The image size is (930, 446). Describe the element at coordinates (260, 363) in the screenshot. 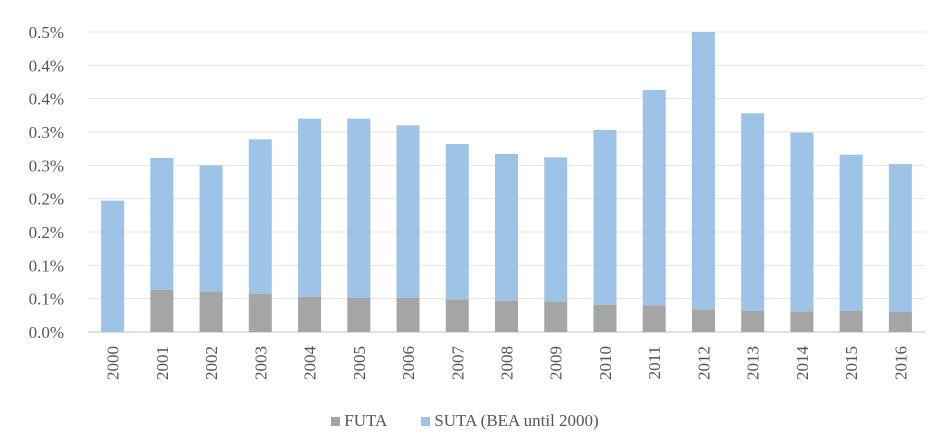

I see `x-tick-label: 2003` at that location.